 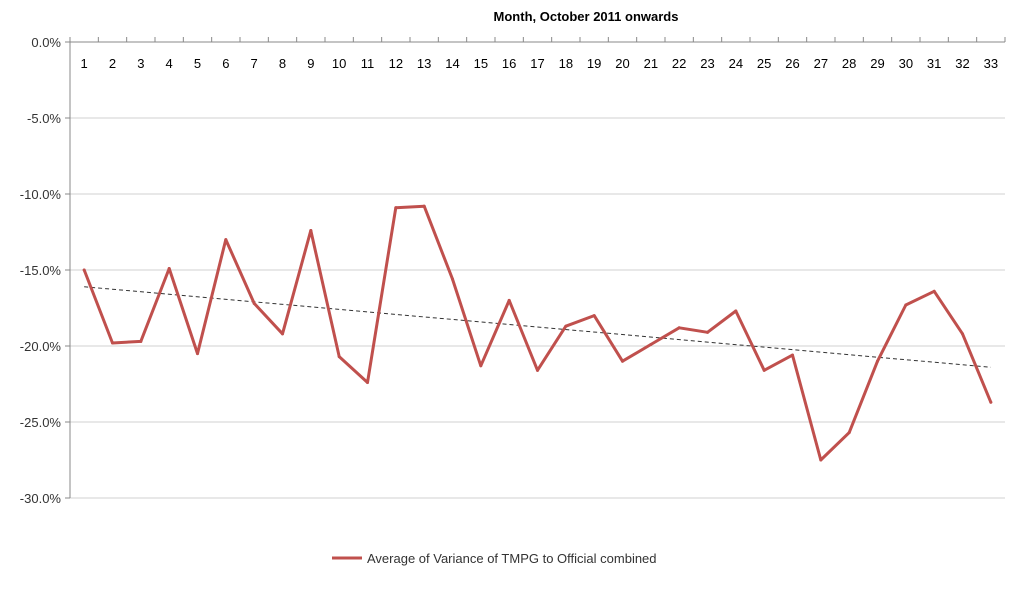 I want to click on x-tick-label: 24, so click(x=736, y=63).